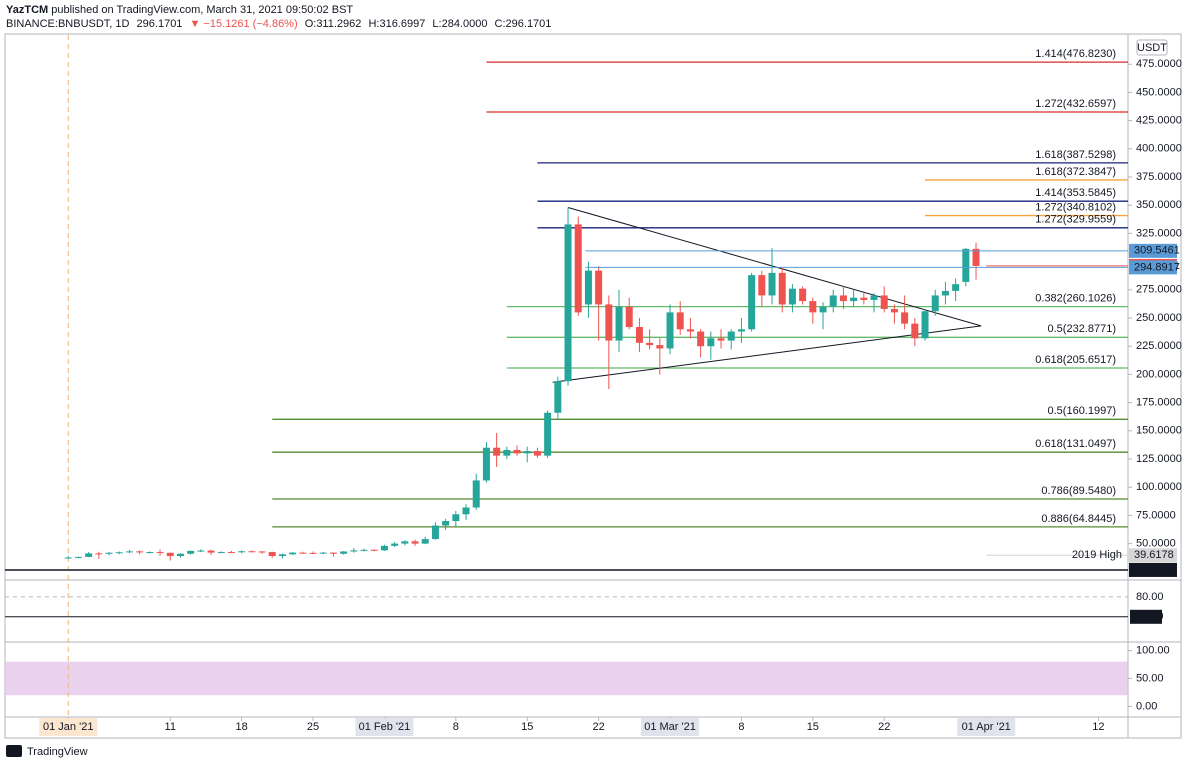 The image size is (1186, 768). Describe the element at coordinates (459, 24) in the screenshot. I see `low: L:284.0000` at that location.